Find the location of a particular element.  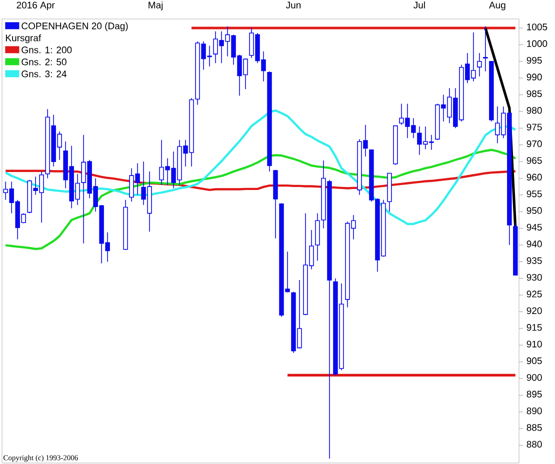

legend-label: Gns. 1: 200 is located at coordinates (47, 50).